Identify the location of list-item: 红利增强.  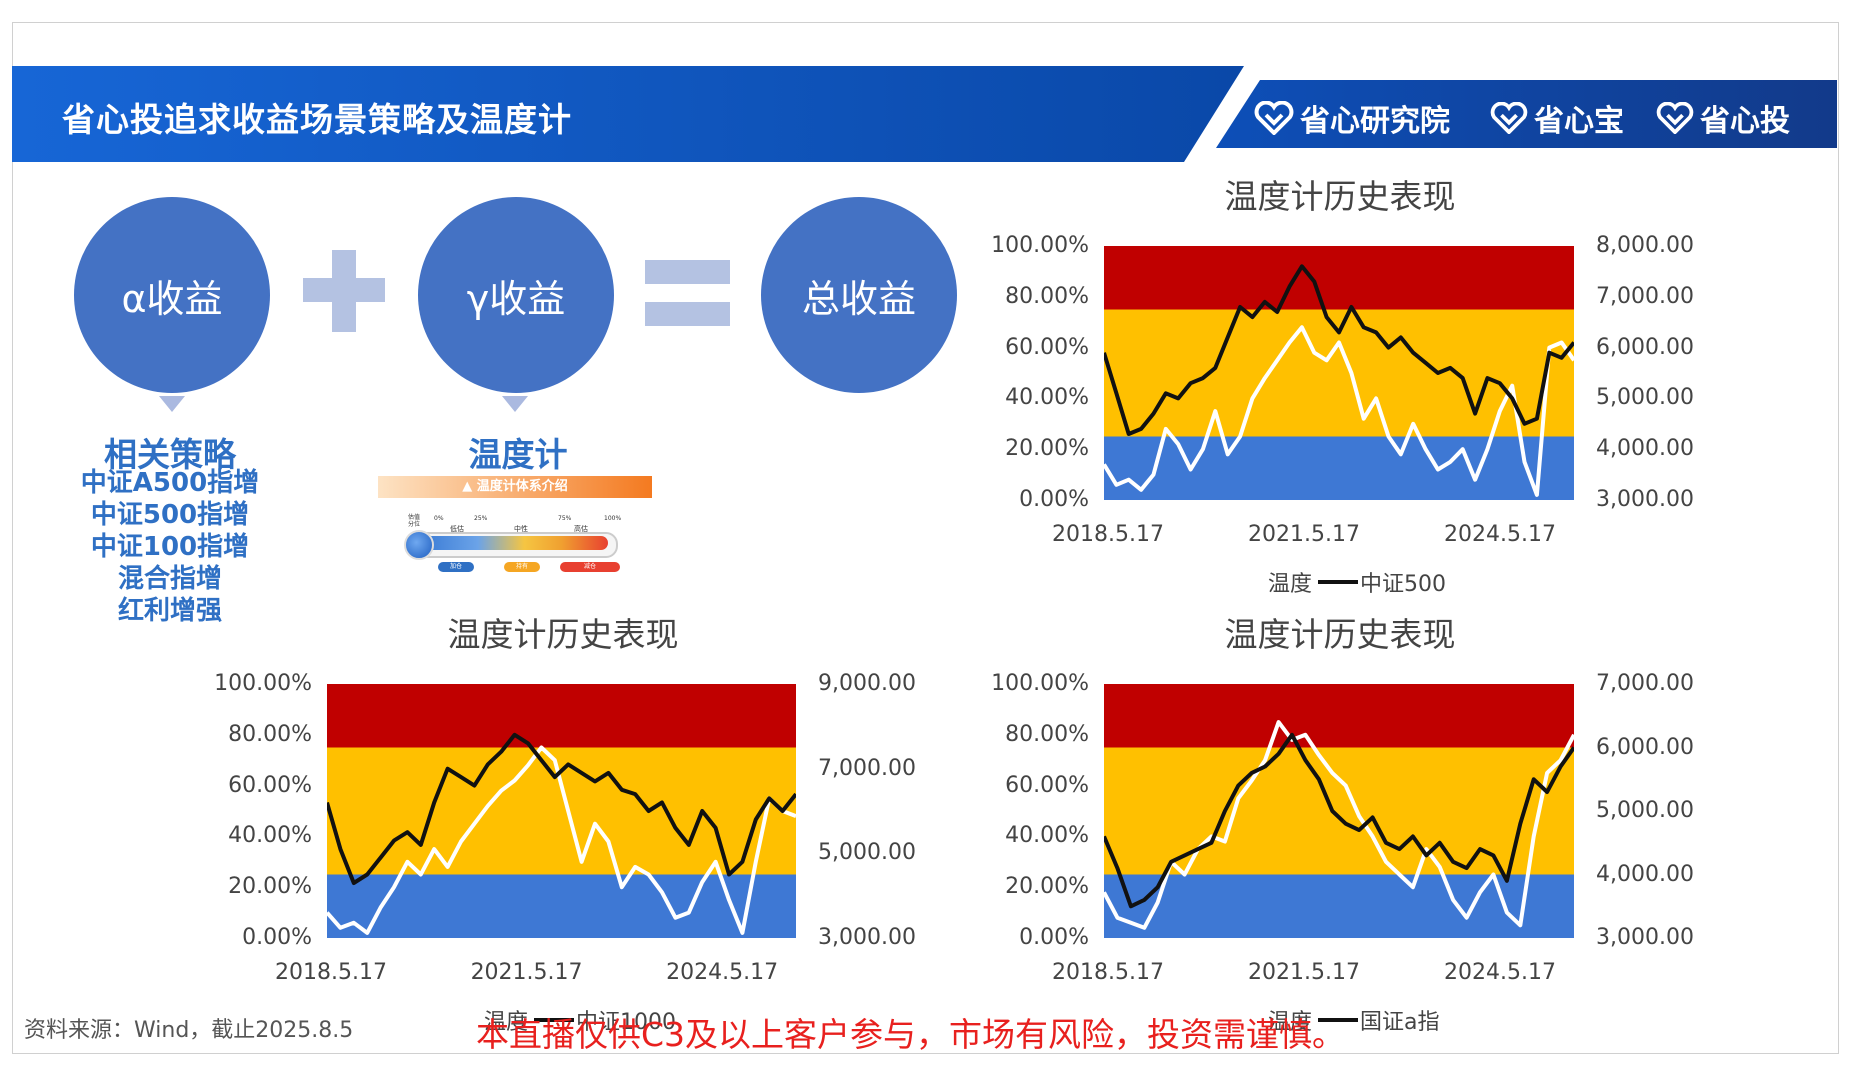
(169, 611).